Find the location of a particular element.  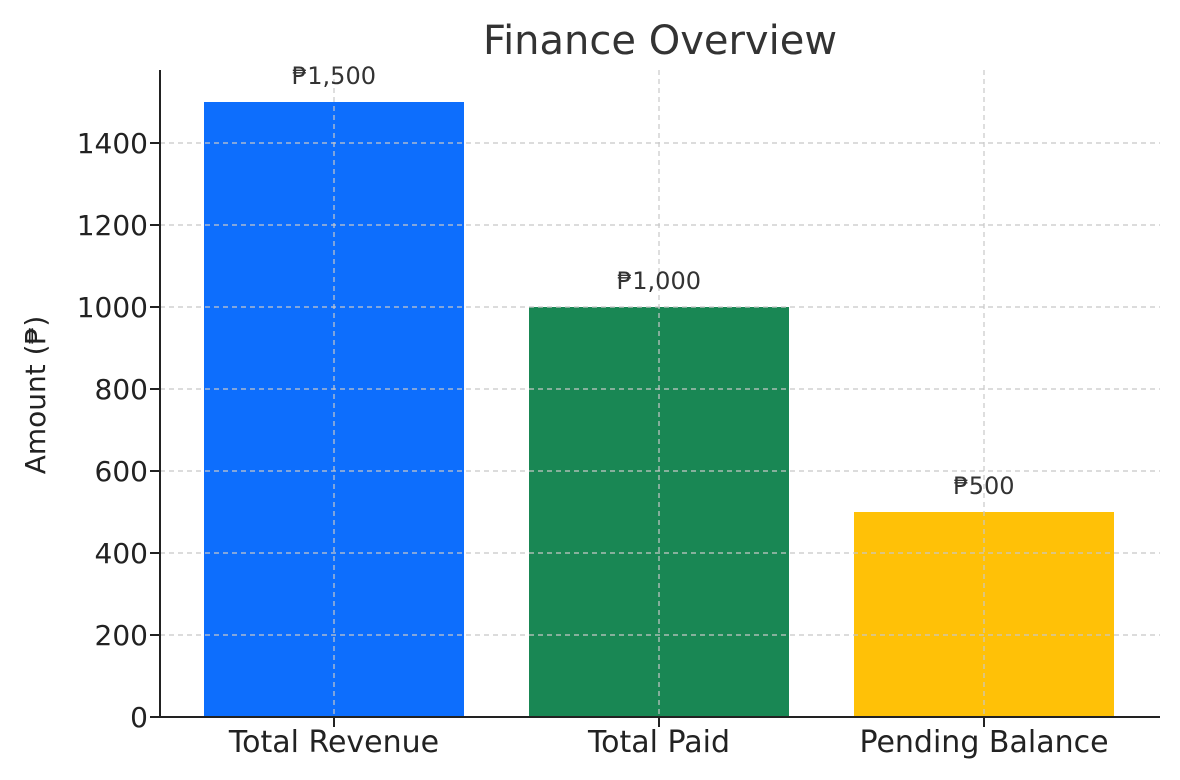

y-tick-label: 600 is located at coordinates (121, 471).